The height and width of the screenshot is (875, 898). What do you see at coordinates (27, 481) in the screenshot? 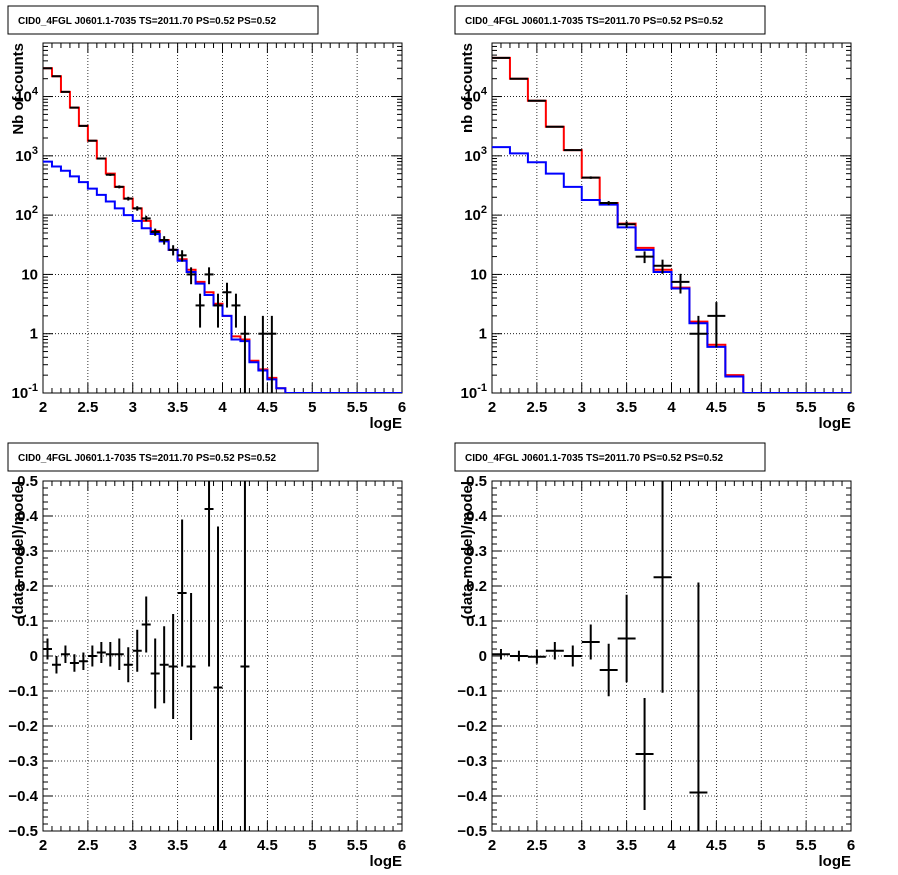
I see `y-tick-label: 0.5` at bounding box center [27, 481].